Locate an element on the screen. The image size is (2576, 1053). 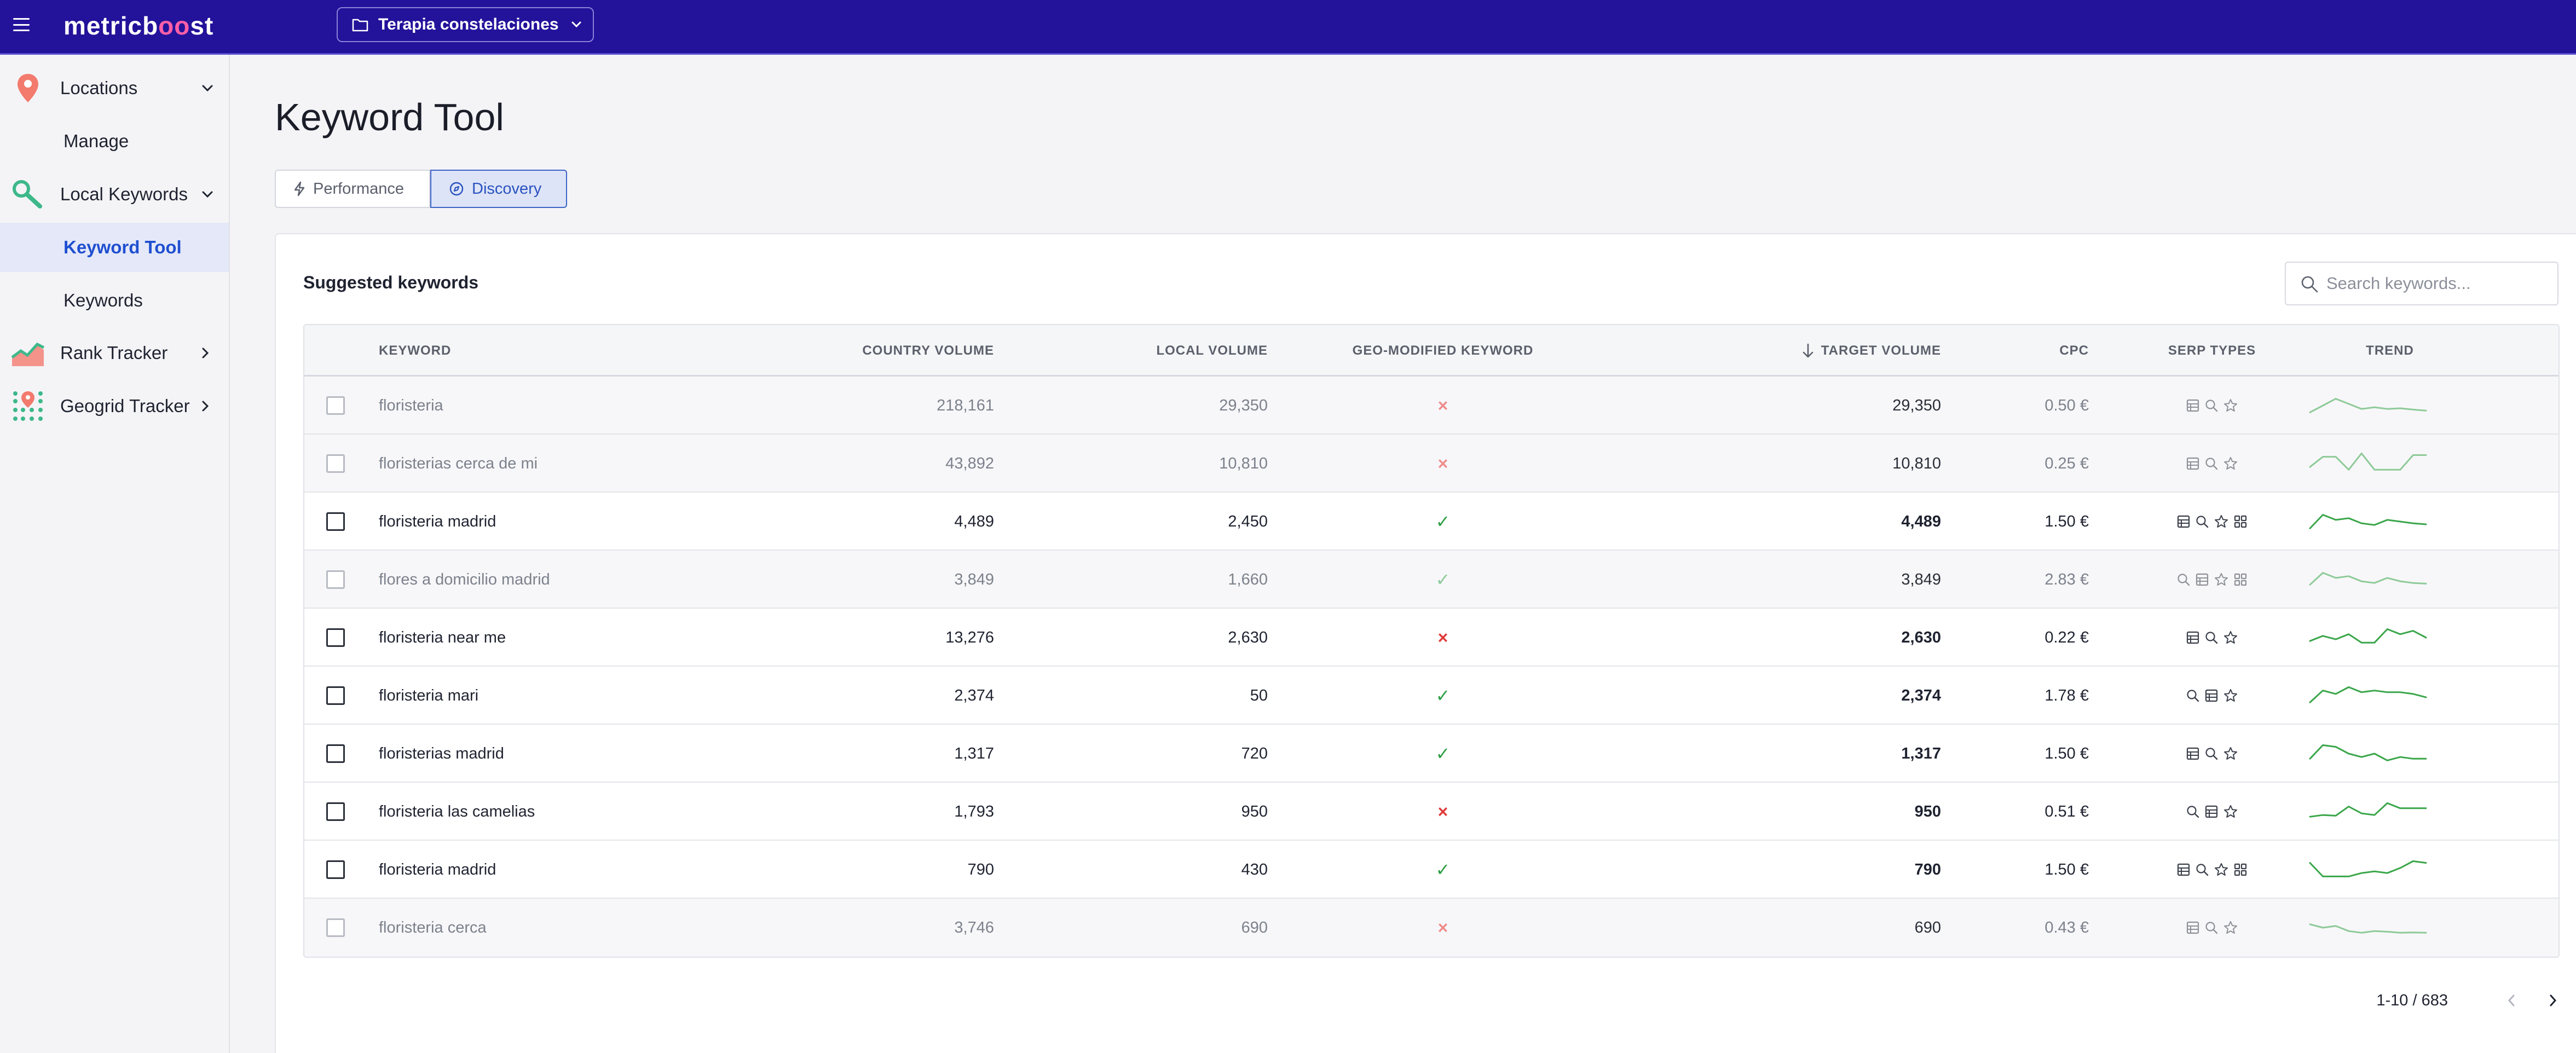
keyword-cell: floristeria is located at coordinates (411, 405).